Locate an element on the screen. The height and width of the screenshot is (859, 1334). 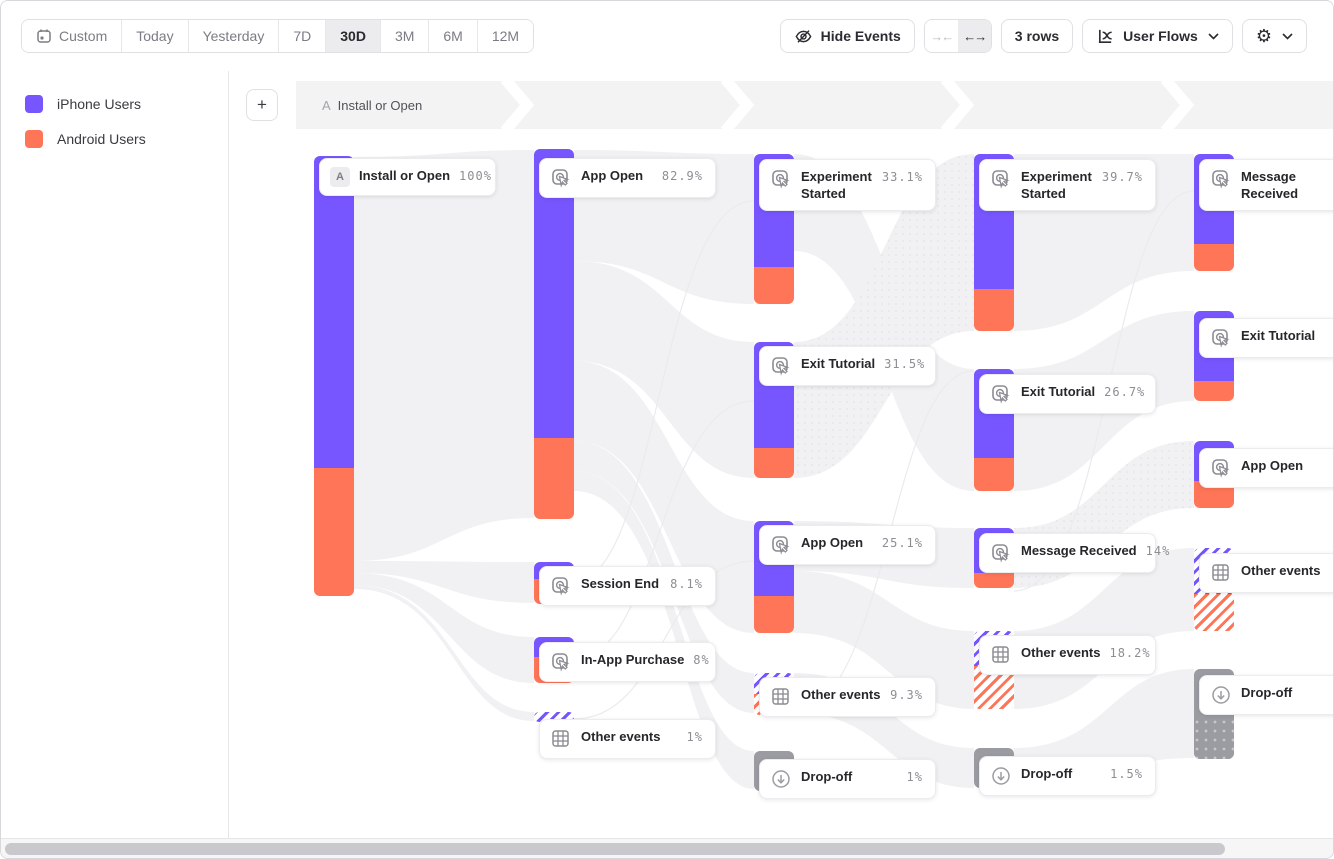
expand-columns-button: ←→ is located at coordinates (974, 36).